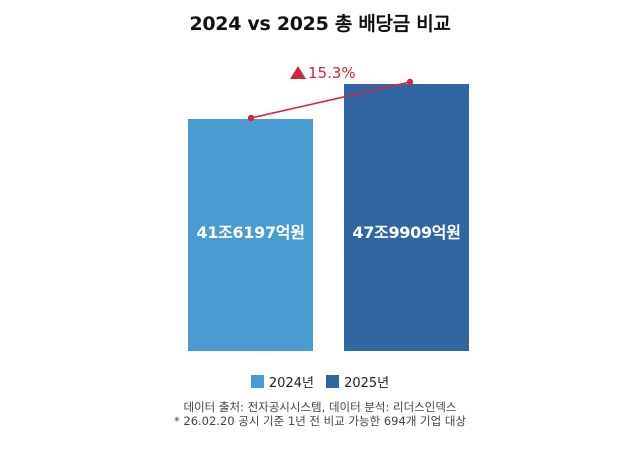  What do you see at coordinates (406, 217) in the screenshot?
I see `bar-2025: 47조9909억원` at bounding box center [406, 217].